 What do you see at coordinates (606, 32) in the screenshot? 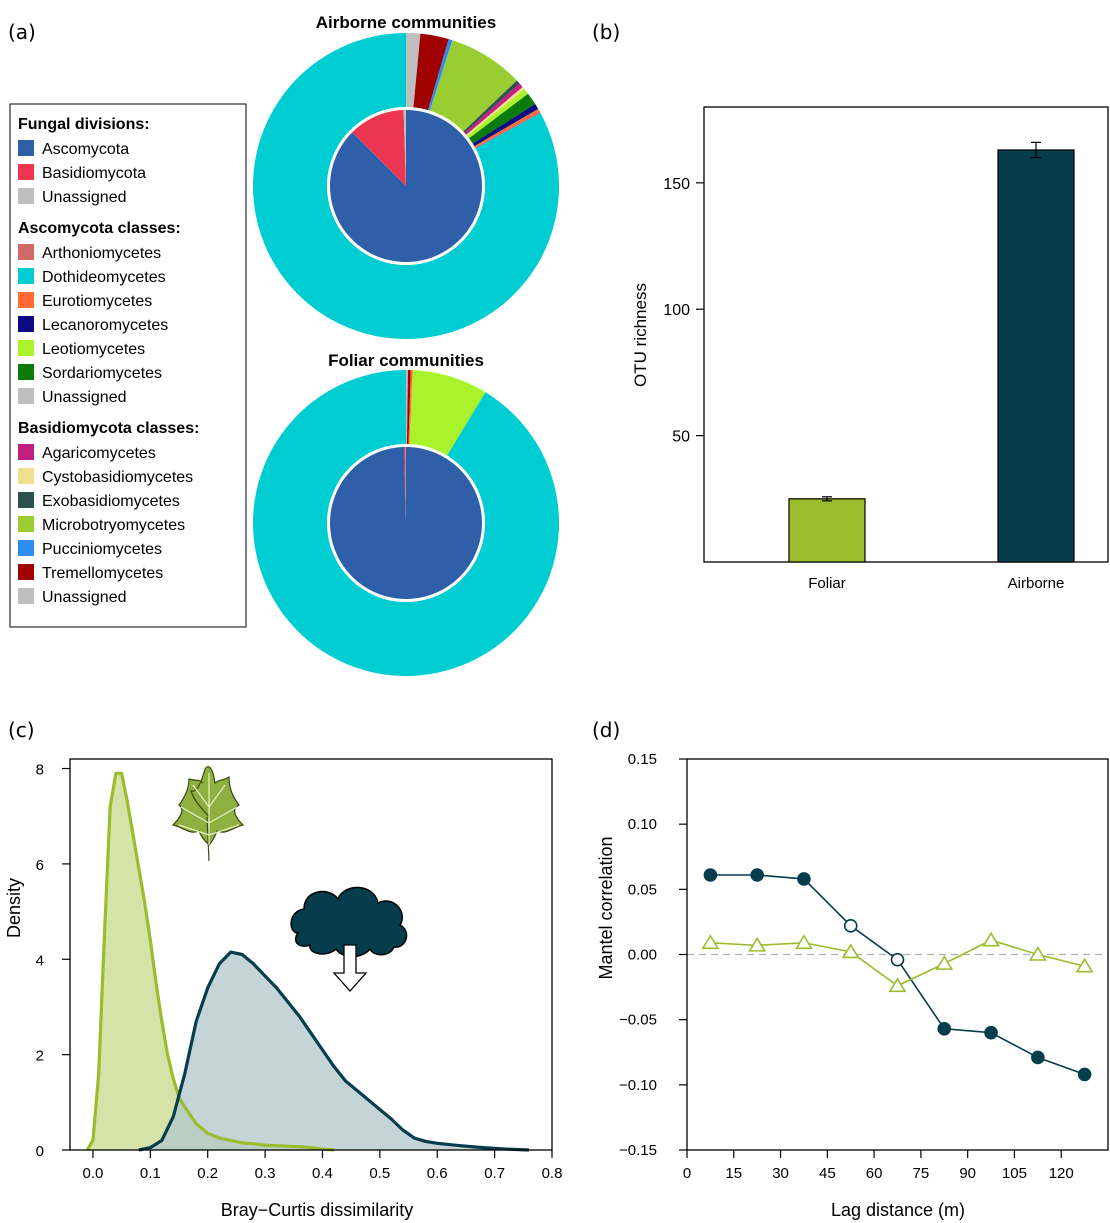
I see `panel-label-b: (b)` at bounding box center [606, 32].